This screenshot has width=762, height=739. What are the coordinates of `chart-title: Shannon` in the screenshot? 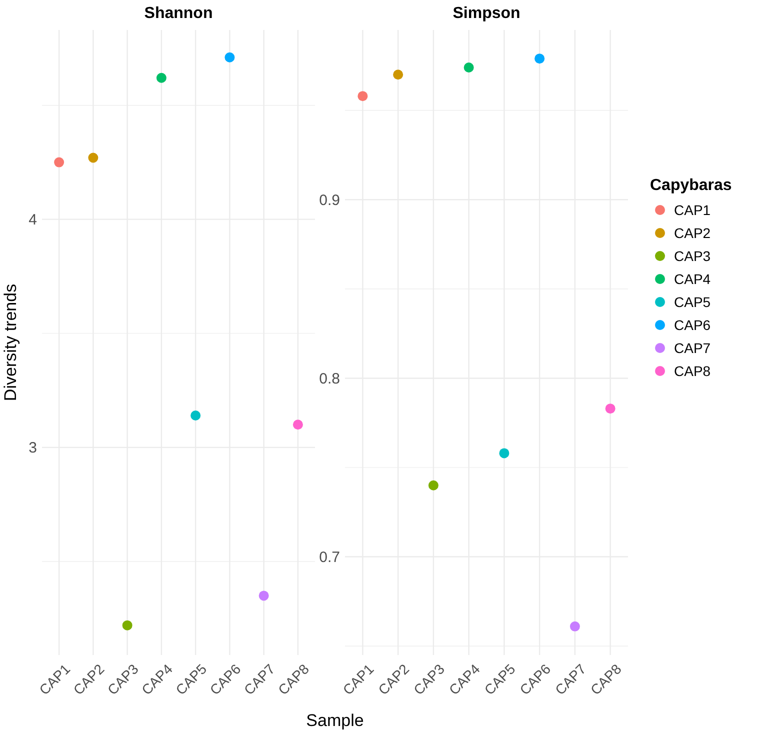 It's located at (178, 13).